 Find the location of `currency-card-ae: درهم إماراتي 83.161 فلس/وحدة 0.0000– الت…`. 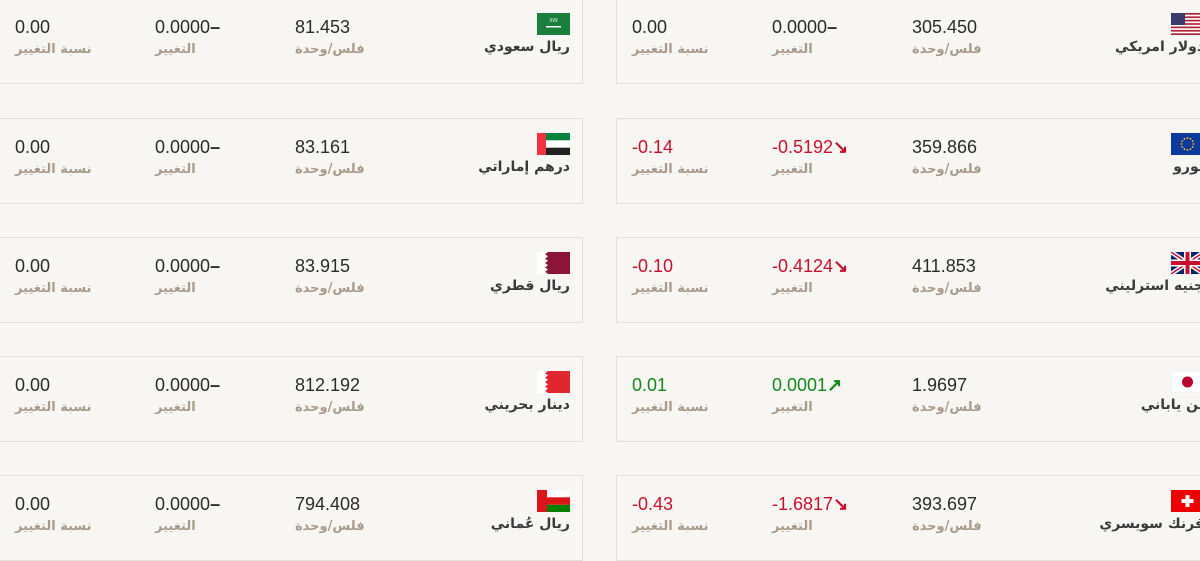

currency-card-ae: درهم إماراتي 83.161 فلس/وحدة 0.0000– الت… is located at coordinates (291, 161).